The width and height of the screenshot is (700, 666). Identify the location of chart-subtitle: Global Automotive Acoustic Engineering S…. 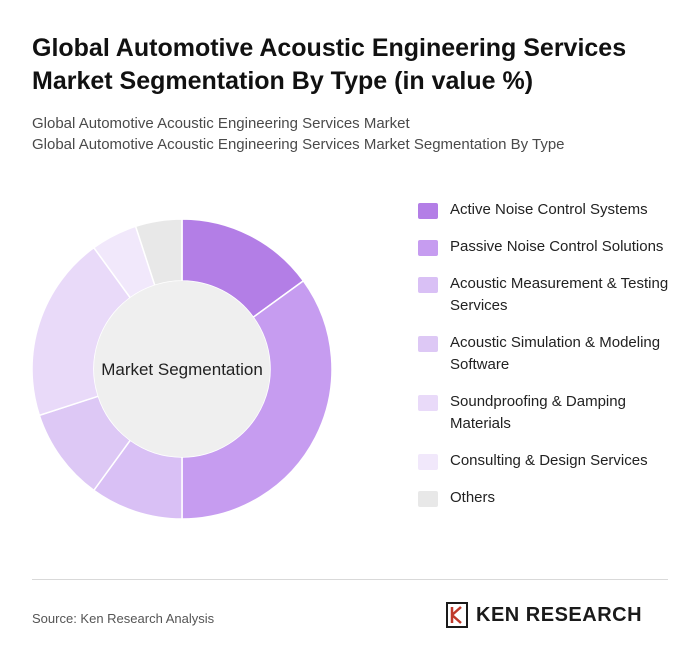
(352, 134).